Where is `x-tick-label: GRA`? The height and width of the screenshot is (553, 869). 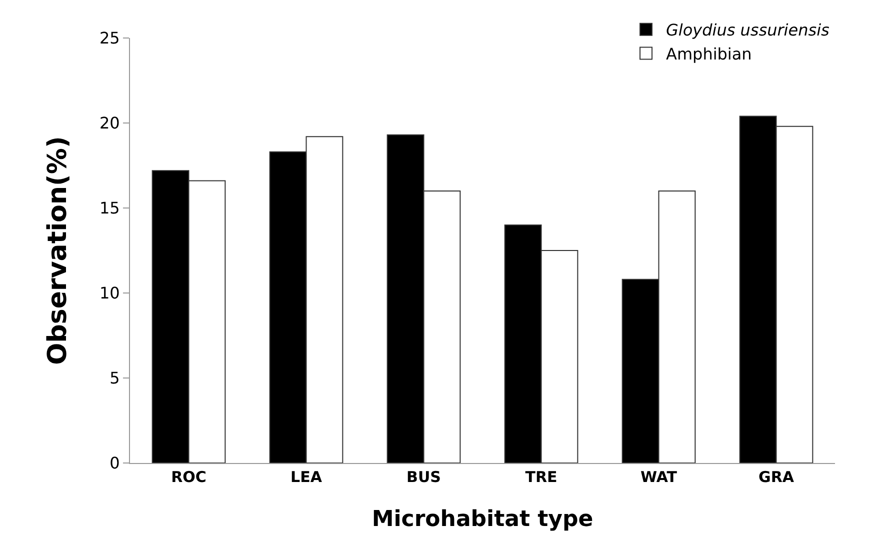 x-tick-label: GRA is located at coordinates (776, 477).